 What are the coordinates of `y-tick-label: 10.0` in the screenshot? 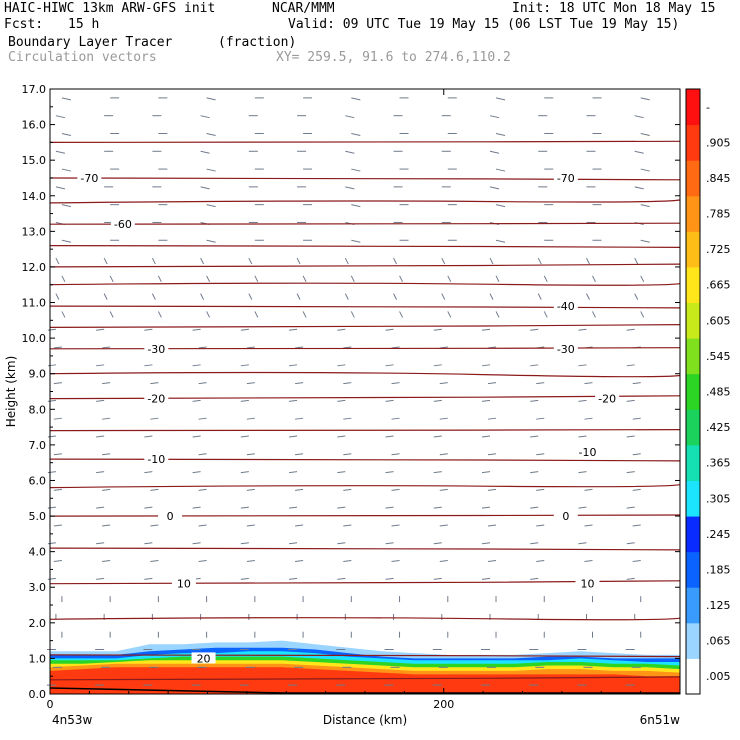 It's located at (34, 338).